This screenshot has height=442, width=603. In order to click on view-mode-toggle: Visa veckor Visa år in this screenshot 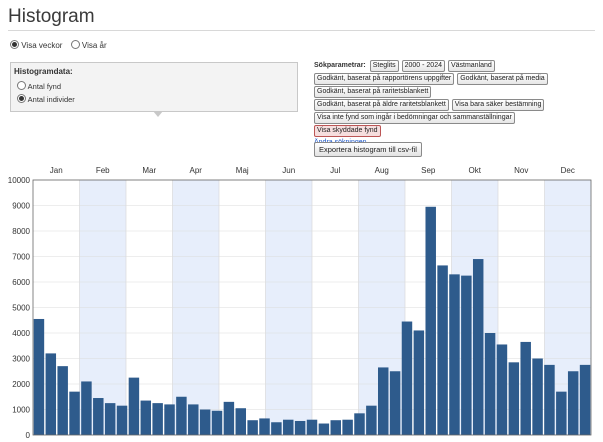, I will do `click(61, 45)`.